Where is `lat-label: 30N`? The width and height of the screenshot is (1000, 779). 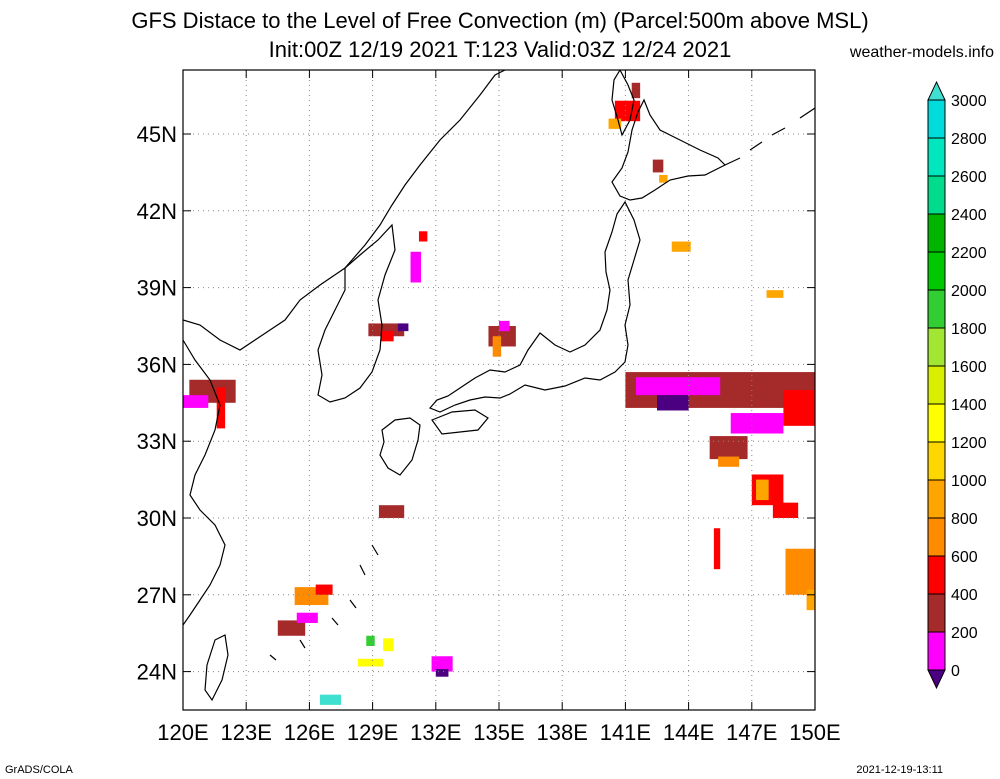
lat-label: 30N is located at coordinates (157, 518).